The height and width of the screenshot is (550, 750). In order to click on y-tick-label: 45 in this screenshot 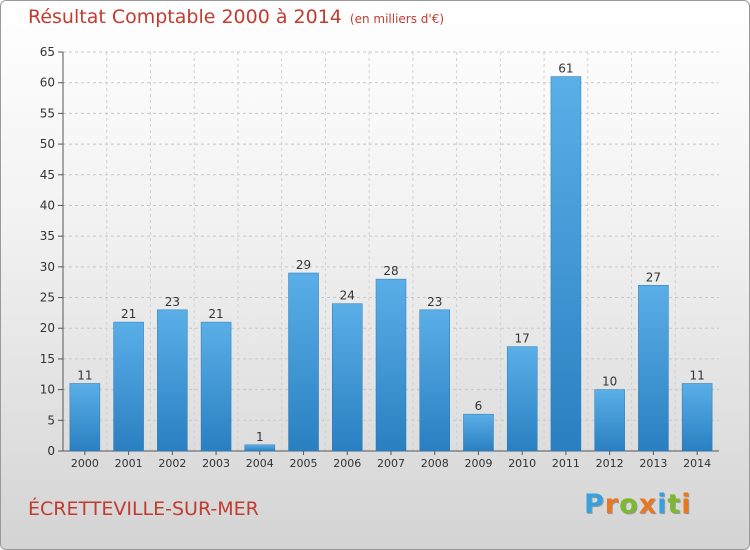, I will do `click(47, 175)`.